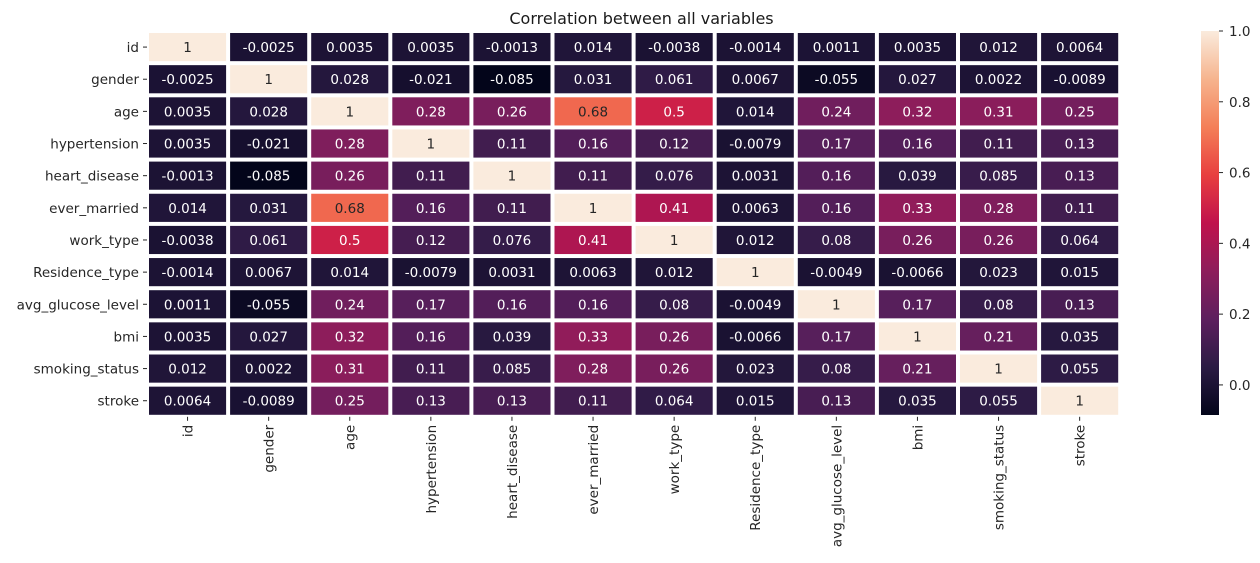 This screenshot has height=563, width=1260. What do you see at coordinates (92, 177) in the screenshot?
I see `y-tick-label: heart_disease` at bounding box center [92, 177].